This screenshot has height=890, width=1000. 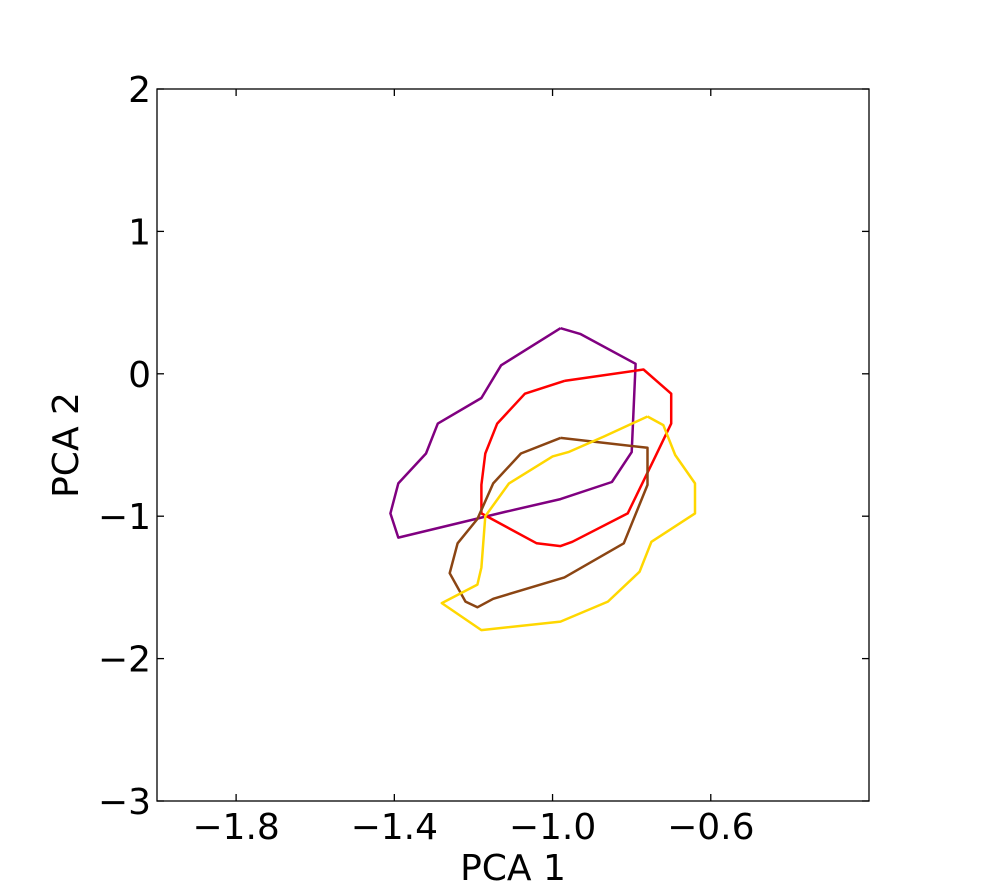 I want to click on x-tick-label: −1.8, so click(x=235, y=827).